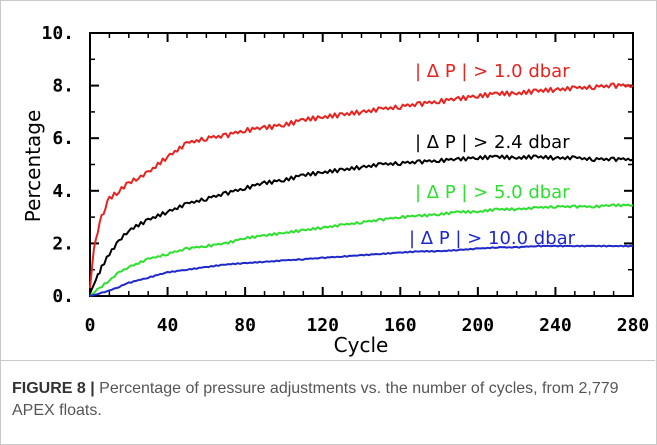 The image size is (657, 445). What do you see at coordinates (492, 71) in the screenshot?
I see `series-label: | Δ P | > 1.0 dbar` at bounding box center [492, 71].